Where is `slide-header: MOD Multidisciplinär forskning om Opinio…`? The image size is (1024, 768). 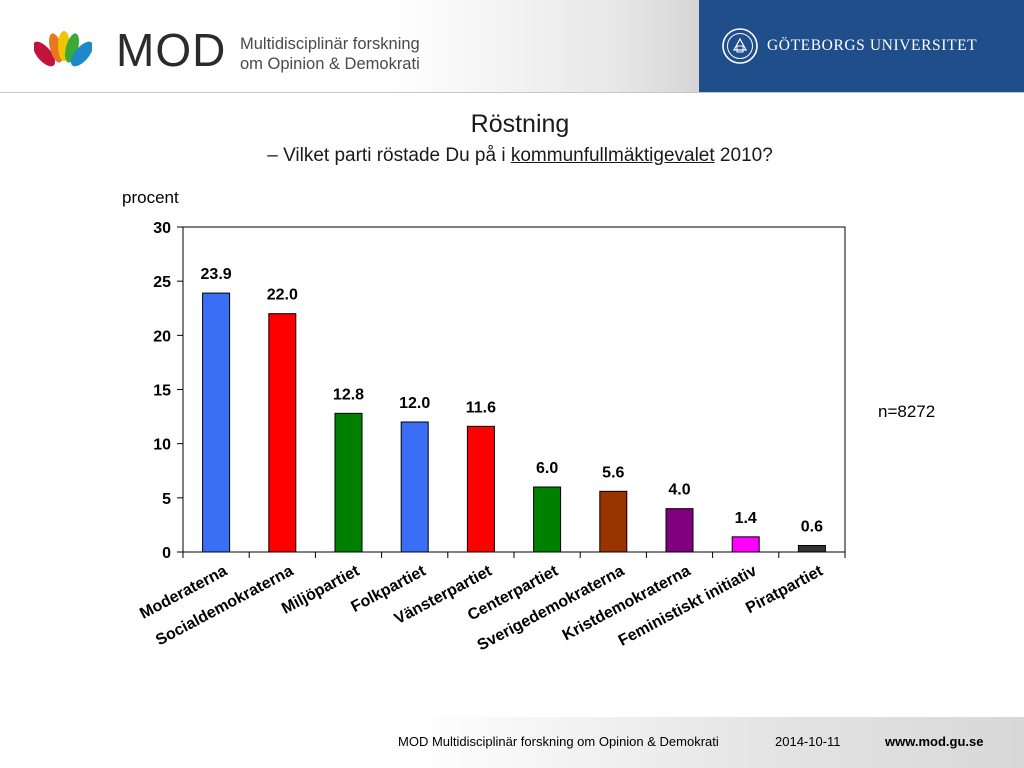
slide-header: MOD Multidisciplinär forskning om Opinio… is located at coordinates (512, 46).